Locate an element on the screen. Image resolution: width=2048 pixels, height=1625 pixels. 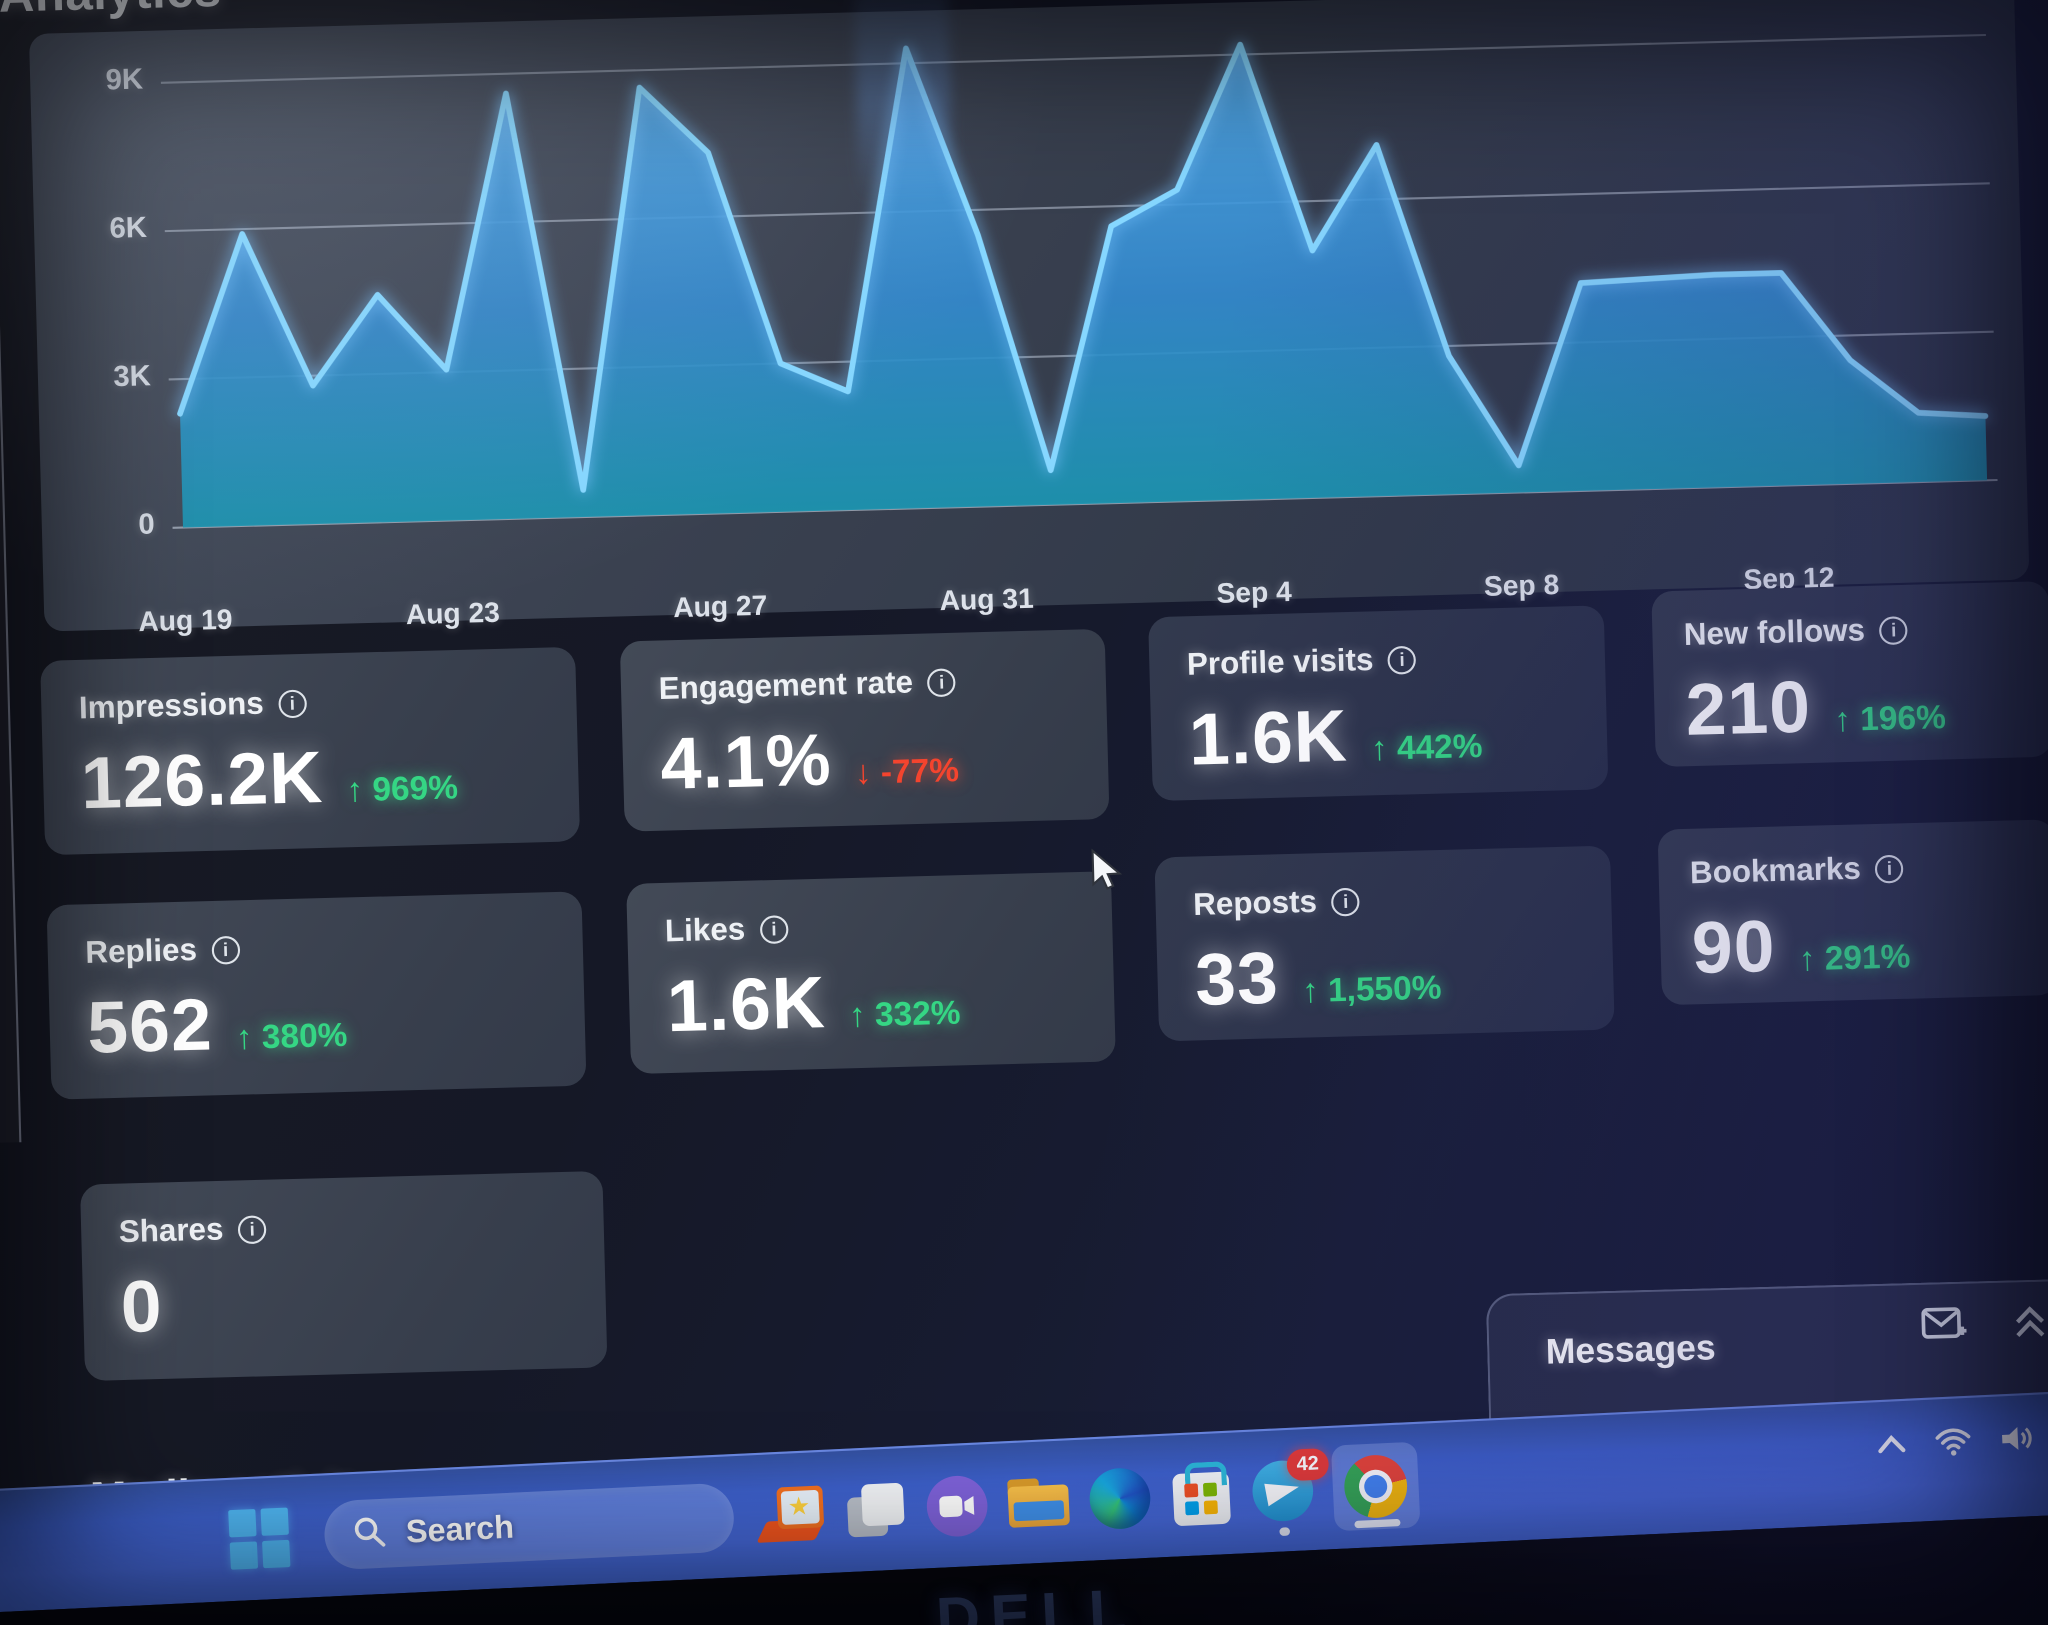
x-axis-label-aug23: Aug 23 is located at coordinates (453, 613).